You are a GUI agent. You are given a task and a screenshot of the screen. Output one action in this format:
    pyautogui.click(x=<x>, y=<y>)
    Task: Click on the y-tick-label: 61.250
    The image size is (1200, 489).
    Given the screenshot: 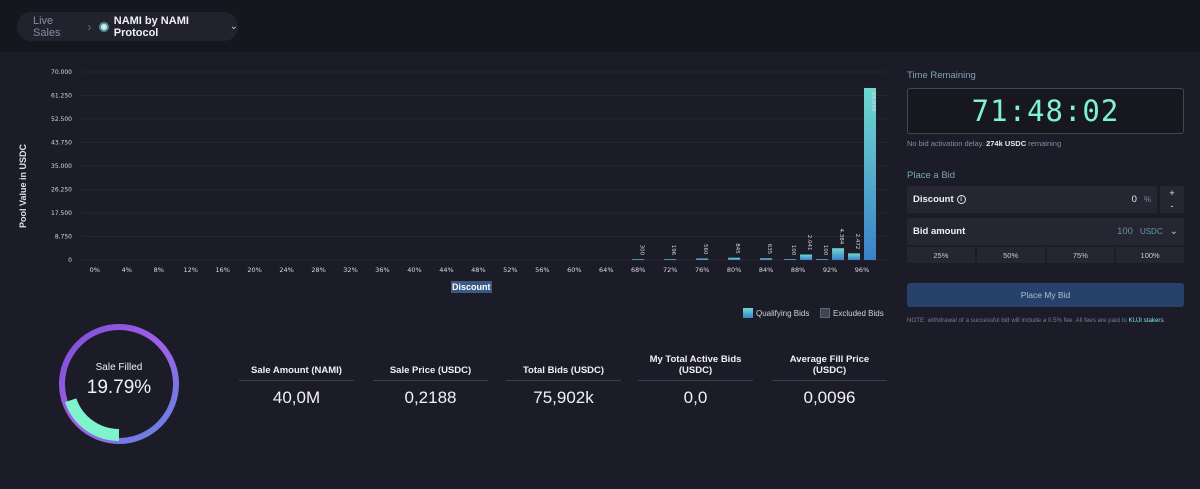 What is the action you would take?
    pyautogui.click(x=61, y=96)
    